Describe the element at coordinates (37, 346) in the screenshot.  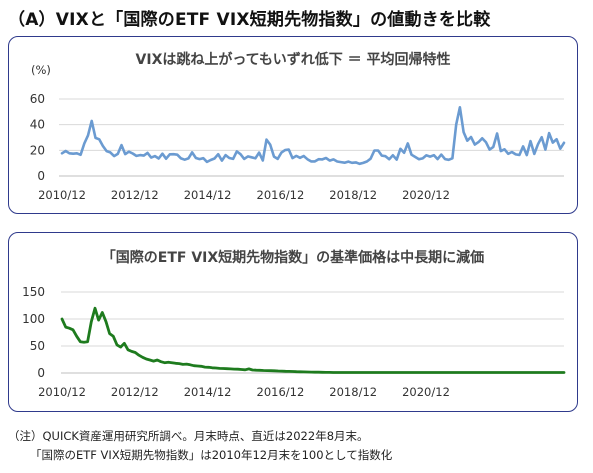
I see `etf-y-tick-label: 50` at that location.